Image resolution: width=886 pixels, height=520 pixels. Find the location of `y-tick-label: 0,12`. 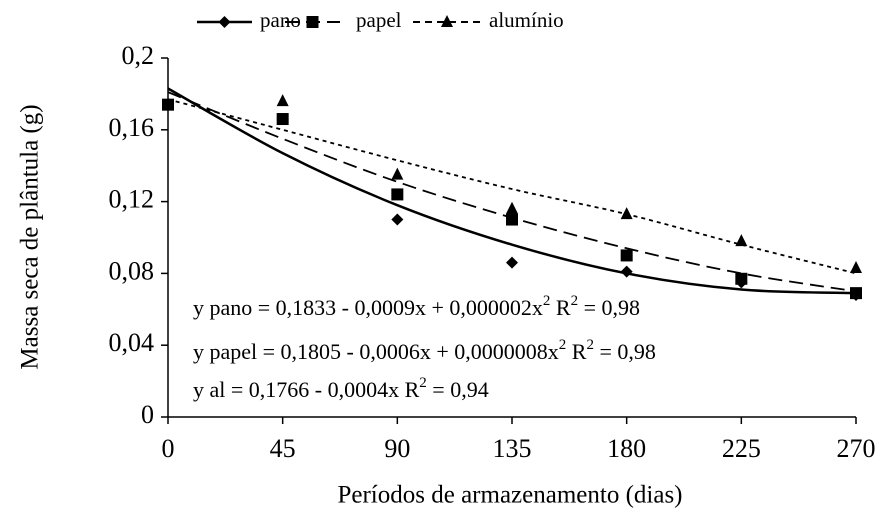

y-tick-label: 0,12 is located at coordinates (132, 199).